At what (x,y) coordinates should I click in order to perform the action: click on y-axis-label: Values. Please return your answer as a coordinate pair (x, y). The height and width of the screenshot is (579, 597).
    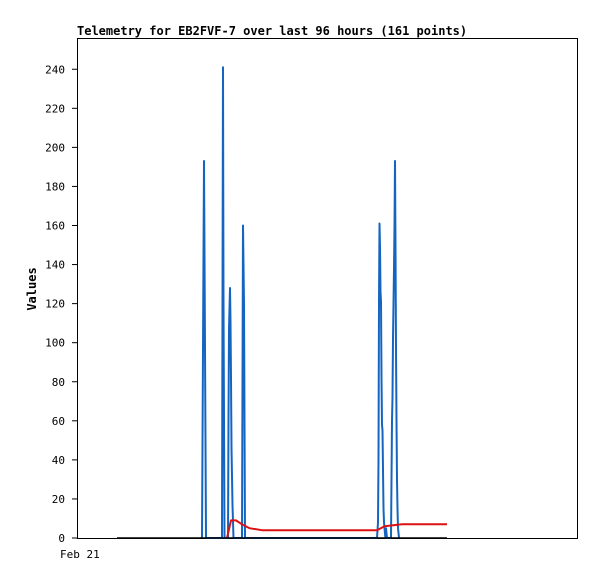
    Looking at the image, I should click on (32, 288).